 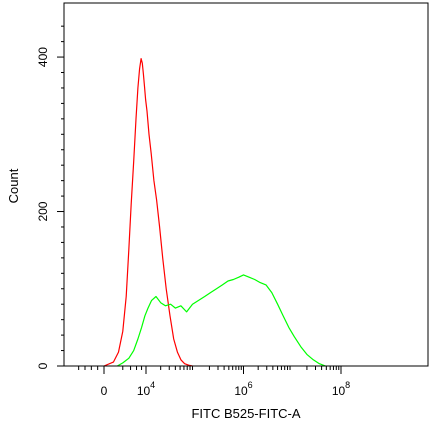 I want to click on x-tick-label: 10⁴, so click(x=146, y=389).